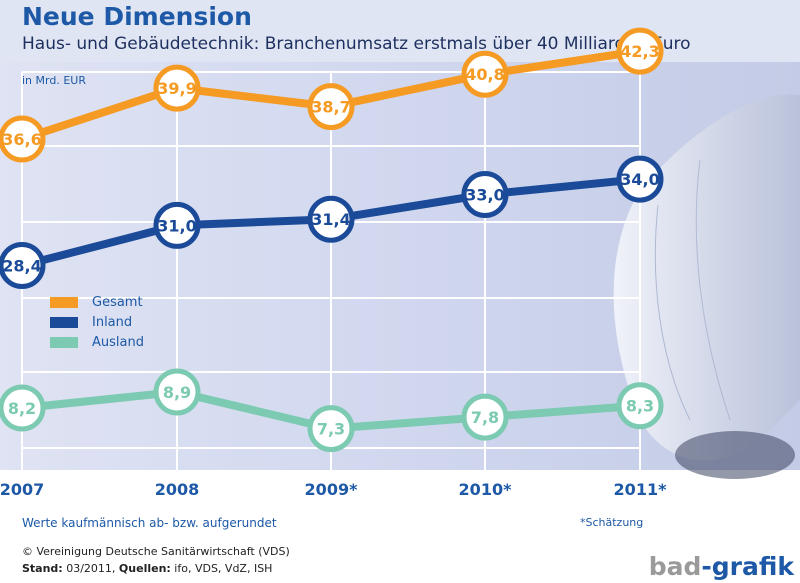 Image resolution: width=800 pixels, height=583 pixels. Describe the element at coordinates (223, 568) in the screenshot. I see `quellen-value: ifo, VDS, VdZ, ISH` at that location.